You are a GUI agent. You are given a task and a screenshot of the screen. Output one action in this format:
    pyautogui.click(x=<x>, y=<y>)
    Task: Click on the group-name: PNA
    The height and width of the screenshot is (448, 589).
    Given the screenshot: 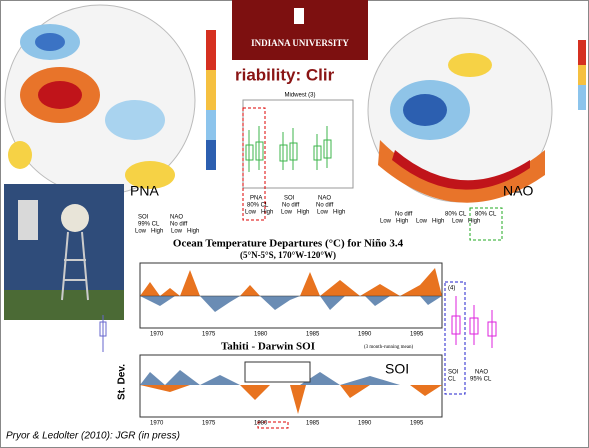 What is the action you would take?
    pyautogui.click(x=256, y=199)
    